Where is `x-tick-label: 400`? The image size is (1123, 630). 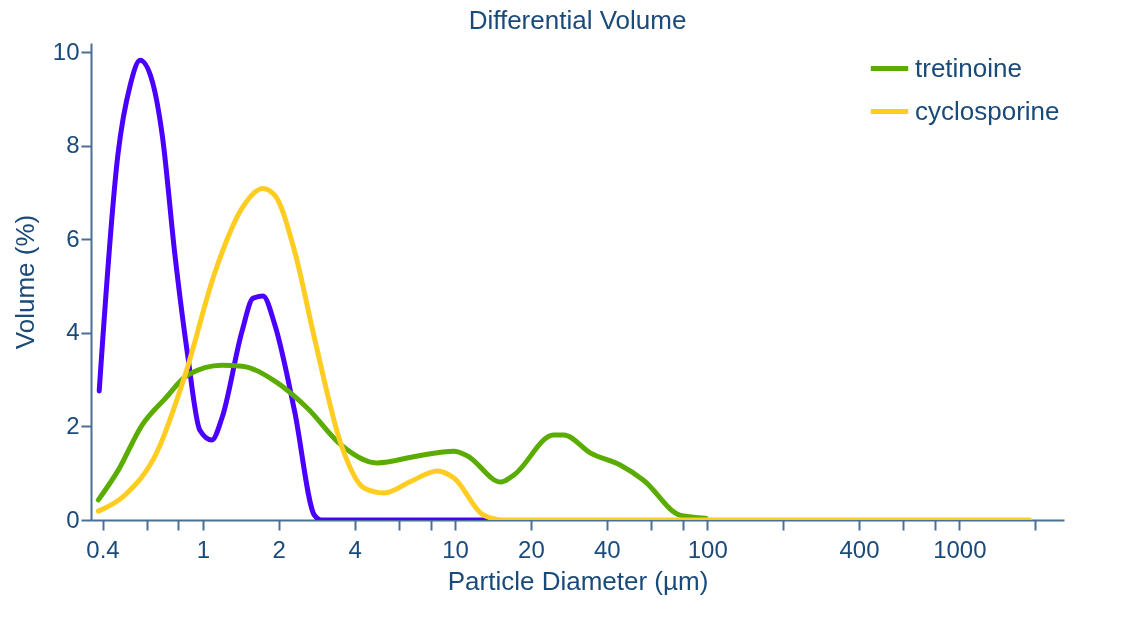 x-tick-label: 400 is located at coordinates (859, 549).